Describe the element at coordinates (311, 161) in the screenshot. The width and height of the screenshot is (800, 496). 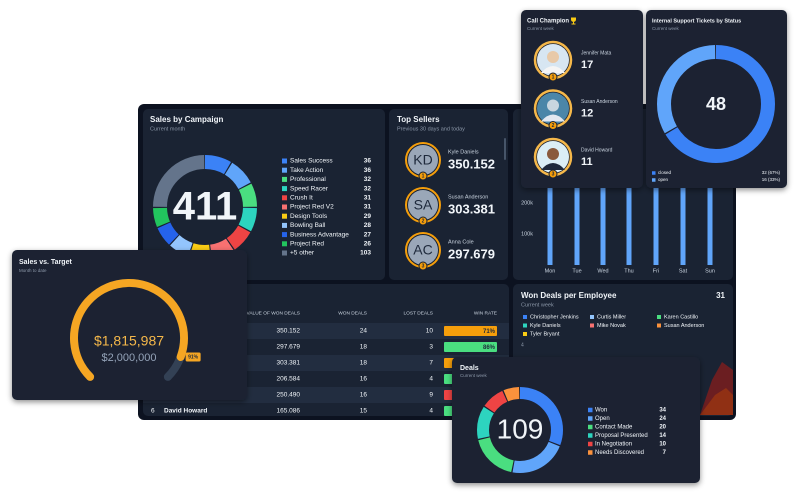
I see `legend-label: Sales Success` at that location.